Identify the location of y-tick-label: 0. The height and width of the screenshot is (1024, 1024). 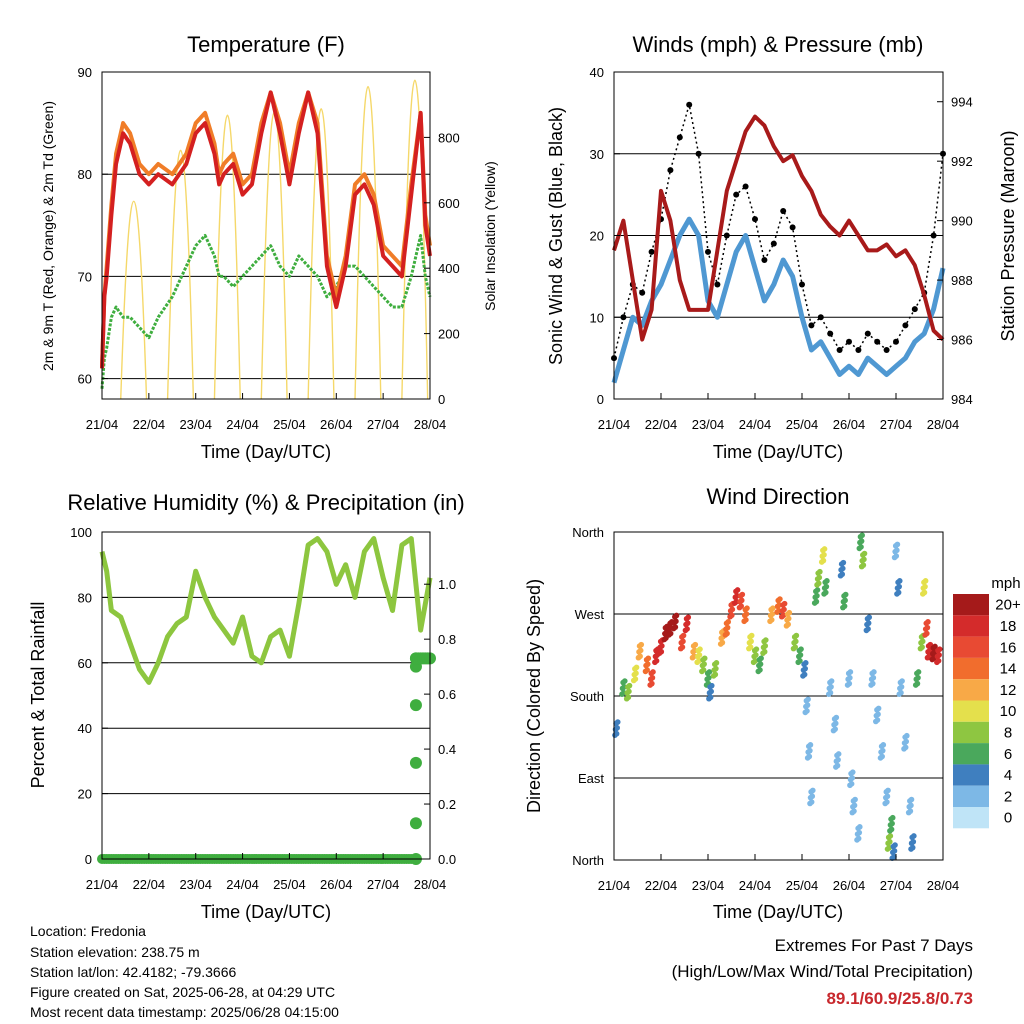
(600, 399).